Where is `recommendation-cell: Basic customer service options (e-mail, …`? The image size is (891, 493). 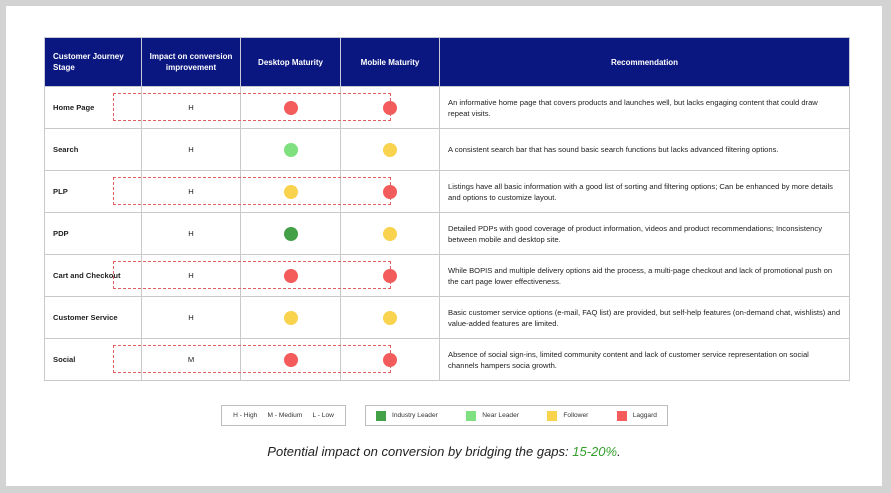
recommendation-cell: Basic customer service options (e-mail, … is located at coordinates (644, 317).